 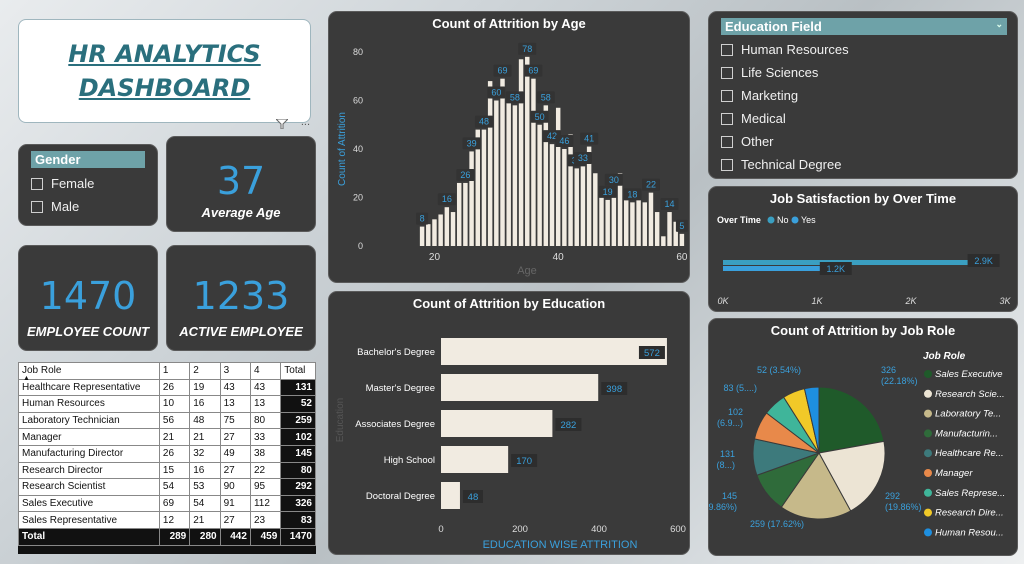 What do you see at coordinates (757, 141) in the screenshot?
I see `education-field-option-label: Other` at bounding box center [757, 141].